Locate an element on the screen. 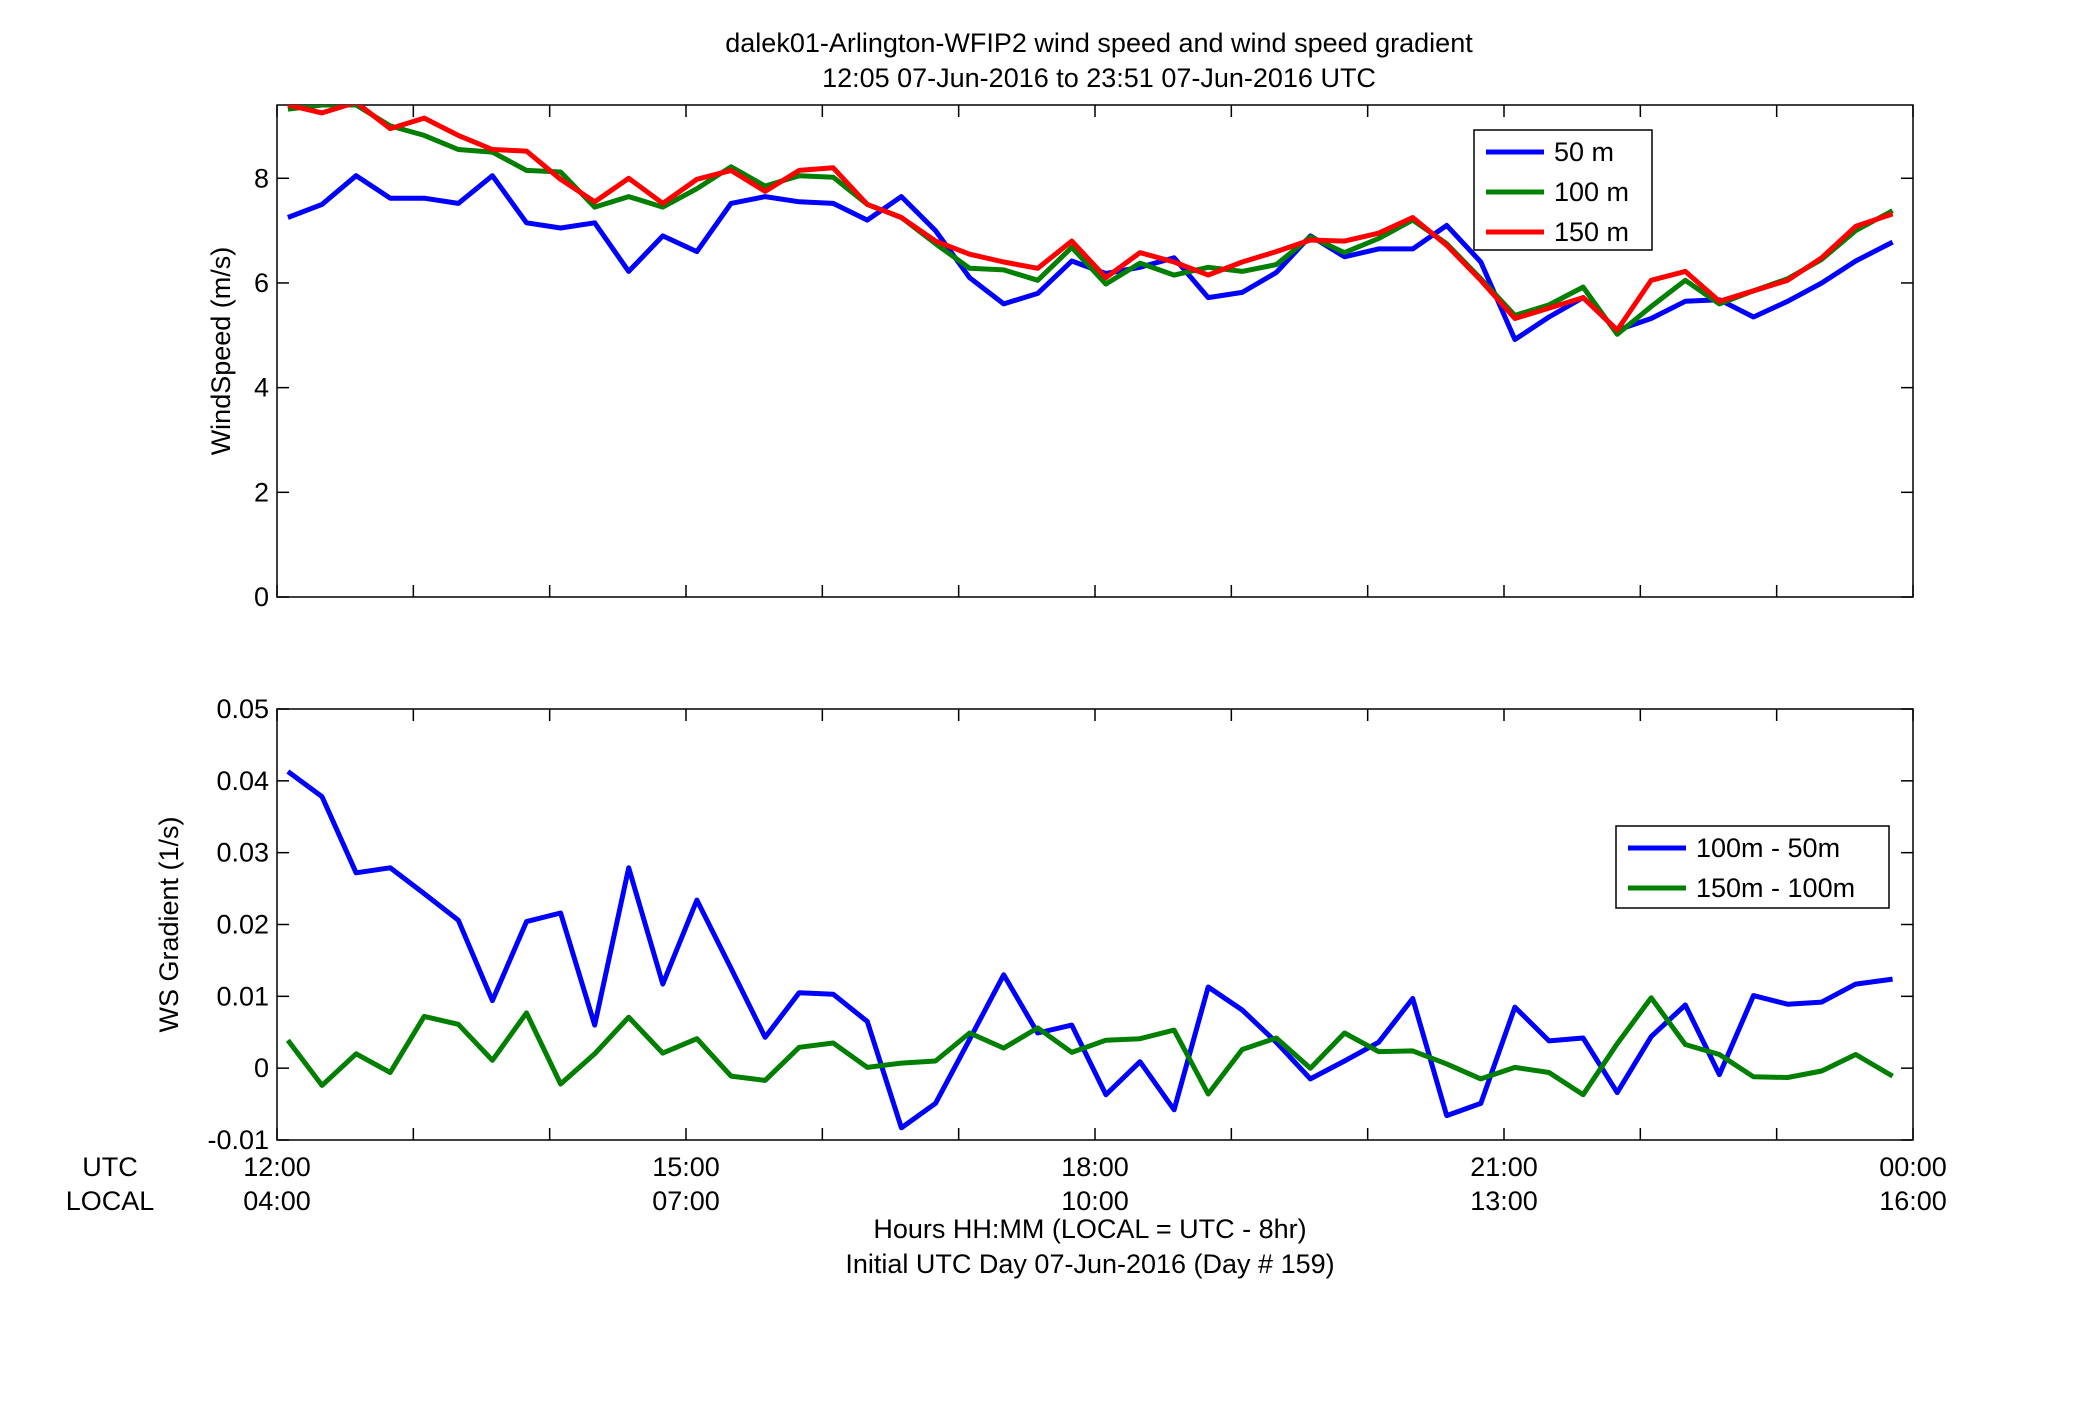 This screenshot has height=1425, width=2098. x-axis-label-line2: Initial UTC Day 07-Jun-2016 (Day # 159) is located at coordinates (1089, 1264).